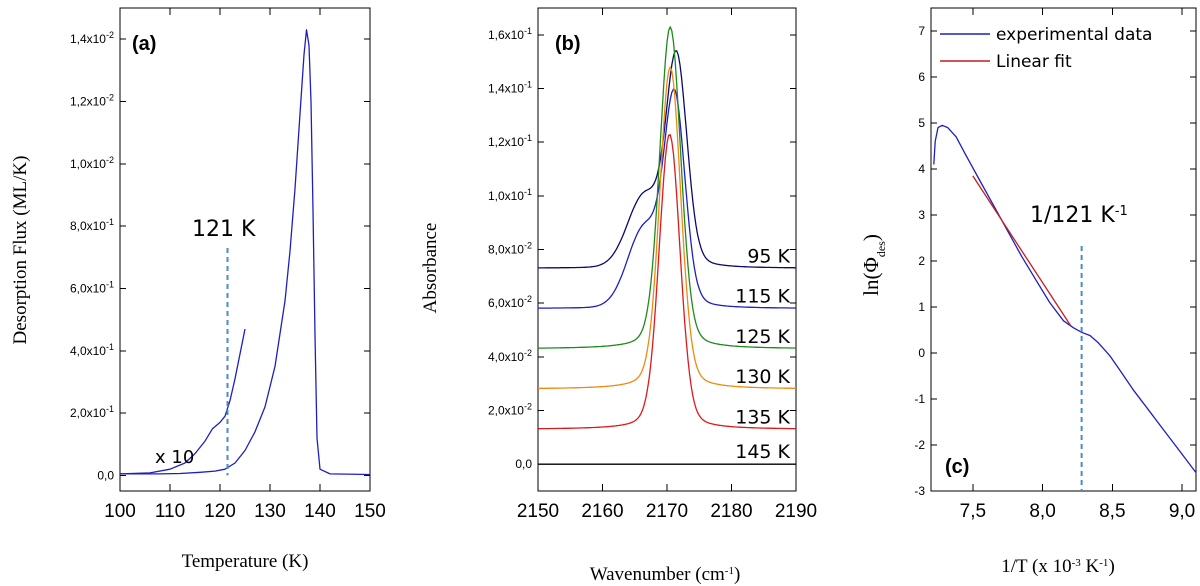 The height and width of the screenshot is (586, 1200). I want to click on c-series-fit, so click(1022, 250).